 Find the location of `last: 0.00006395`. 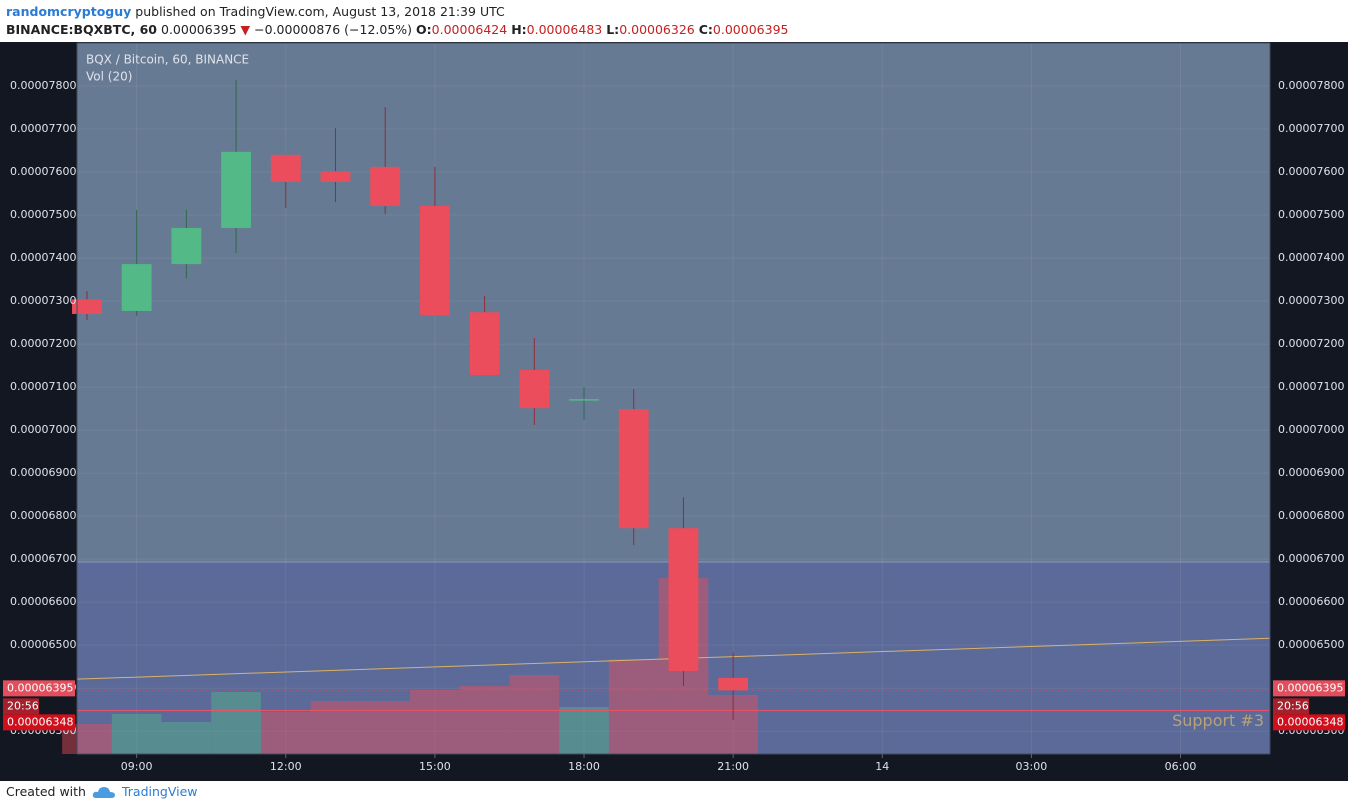

last: 0.00006395 is located at coordinates (199, 29).